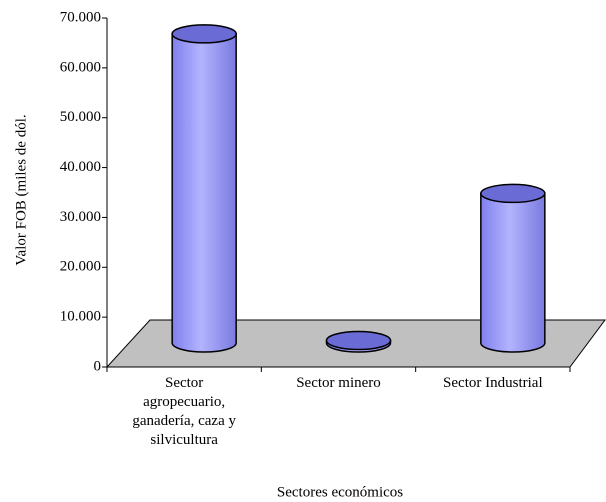  Describe the element at coordinates (80, 317) in the screenshot. I see `y-tick-label: 10.000` at that location.